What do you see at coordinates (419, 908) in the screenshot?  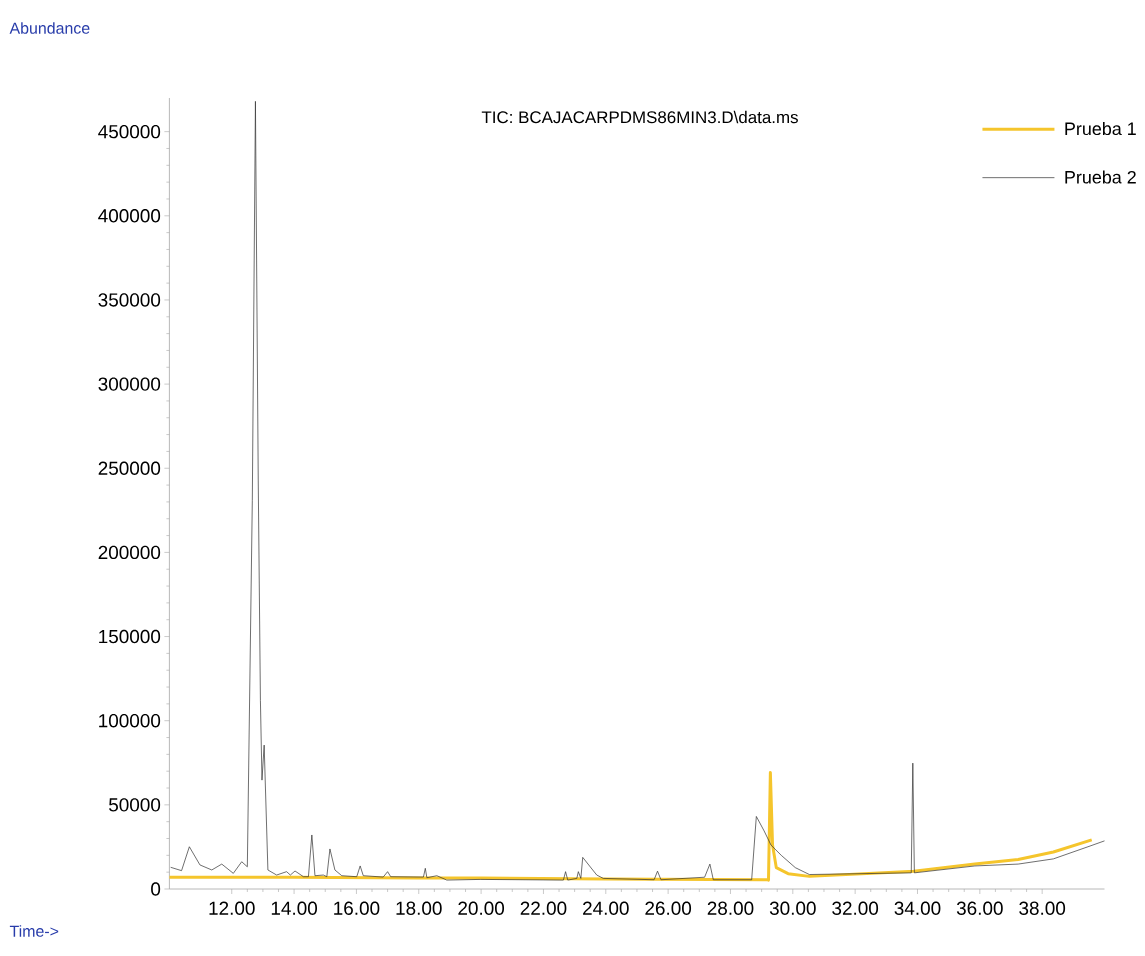 I see `x-tick-label: 18.00` at bounding box center [419, 908].